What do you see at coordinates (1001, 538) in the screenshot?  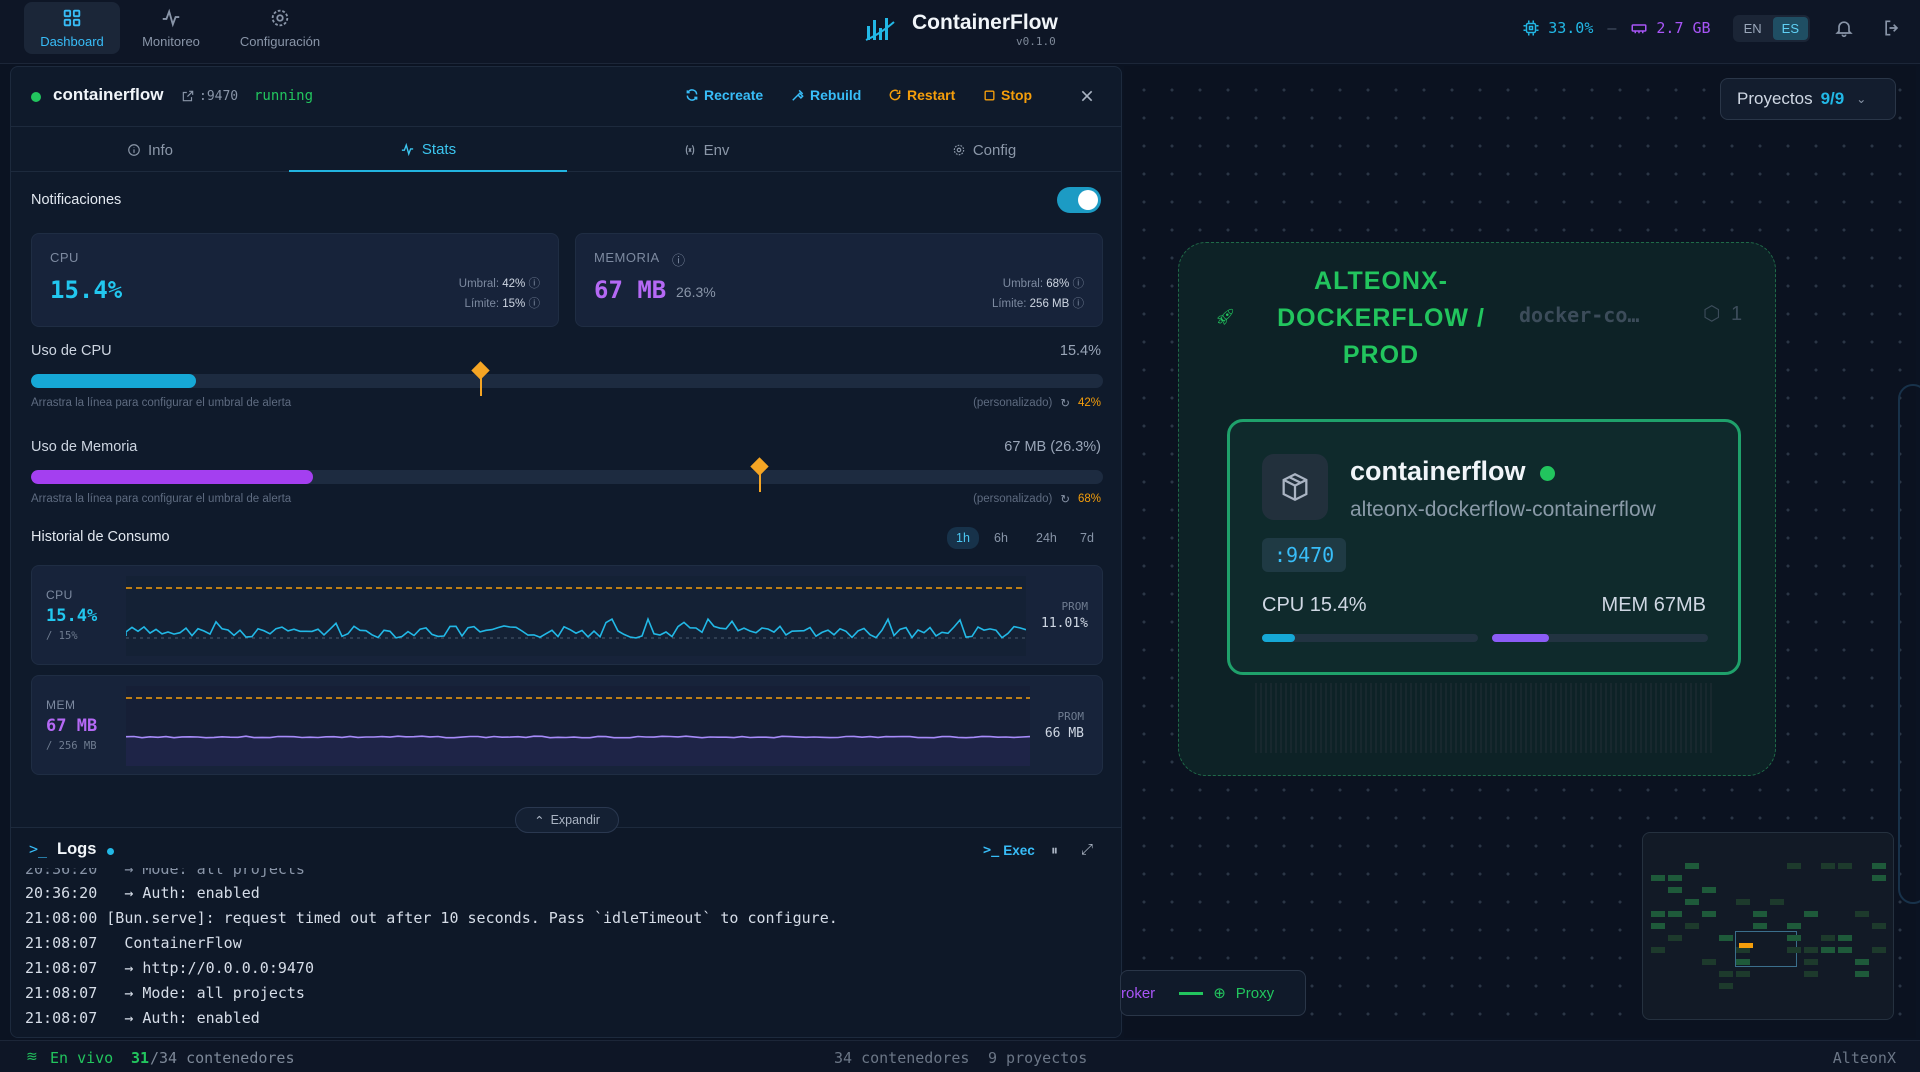 I see `range-6h-button: 6h` at bounding box center [1001, 538].